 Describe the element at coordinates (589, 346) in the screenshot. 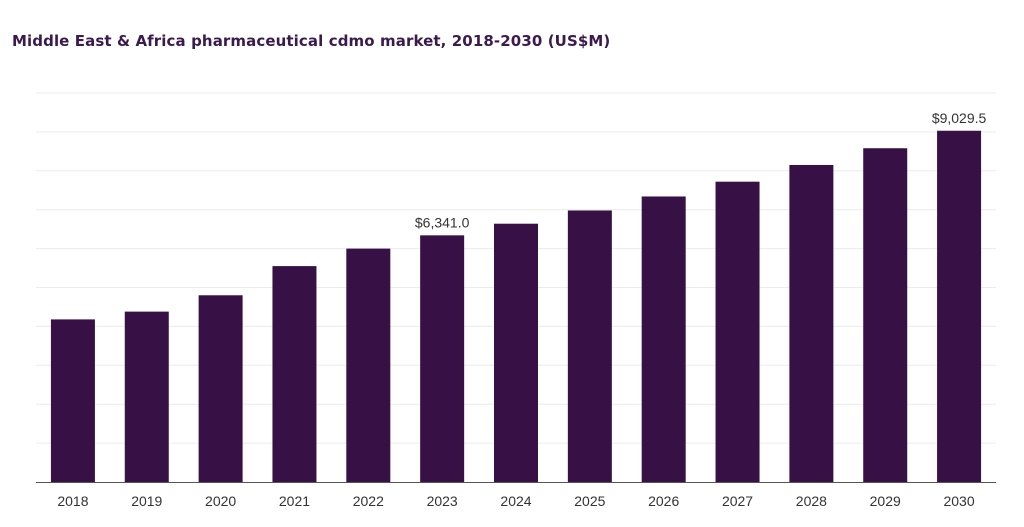

I see `bar-2025` at that location.